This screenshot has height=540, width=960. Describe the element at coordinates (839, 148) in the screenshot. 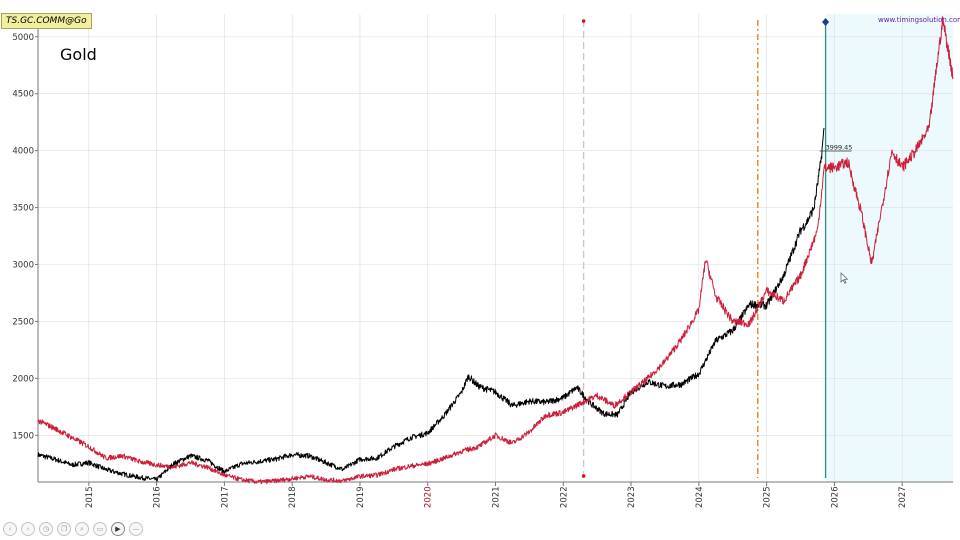

I see `value-tag: 3999.45` at that location.